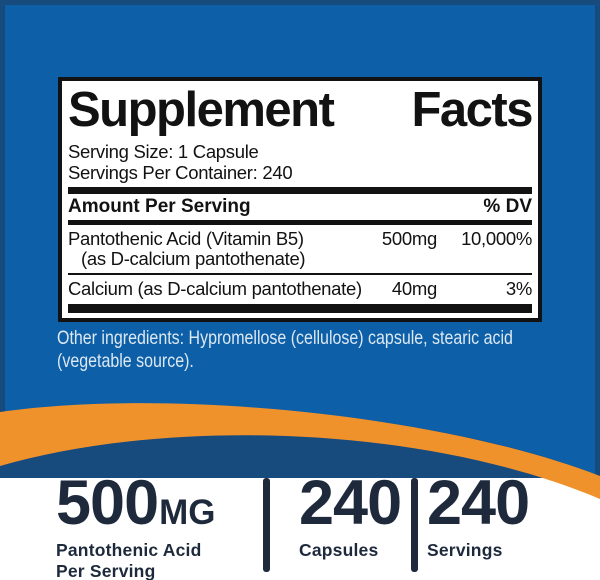 Image resolution: width=600 pixels, height=580 pixels. I want to click on nutrient-amount: 40mg, so click(414, 289).